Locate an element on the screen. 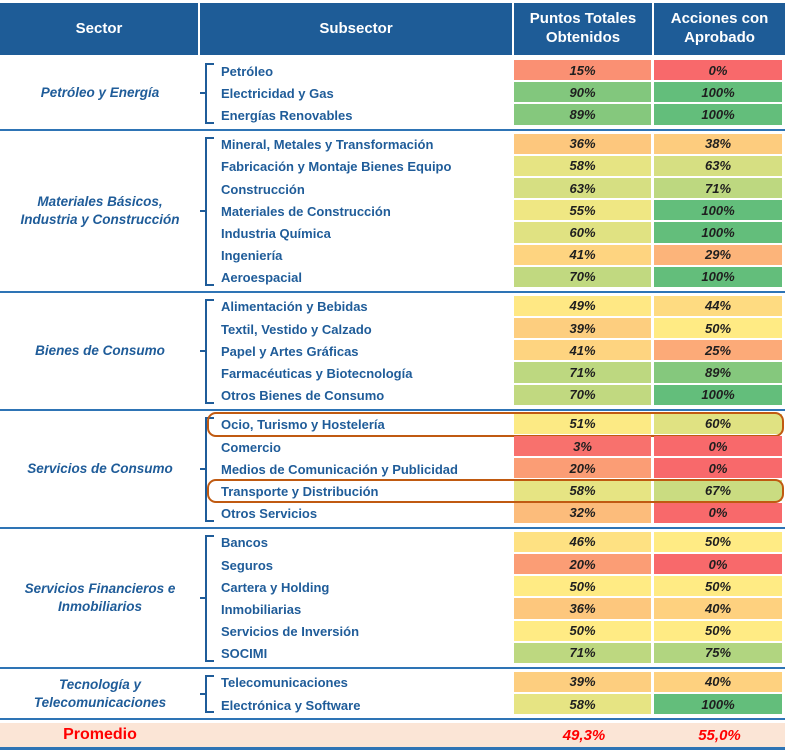 The image size is (785, 750). sector-cell: Servicios de Consumo is located at coordinates (100, 469).